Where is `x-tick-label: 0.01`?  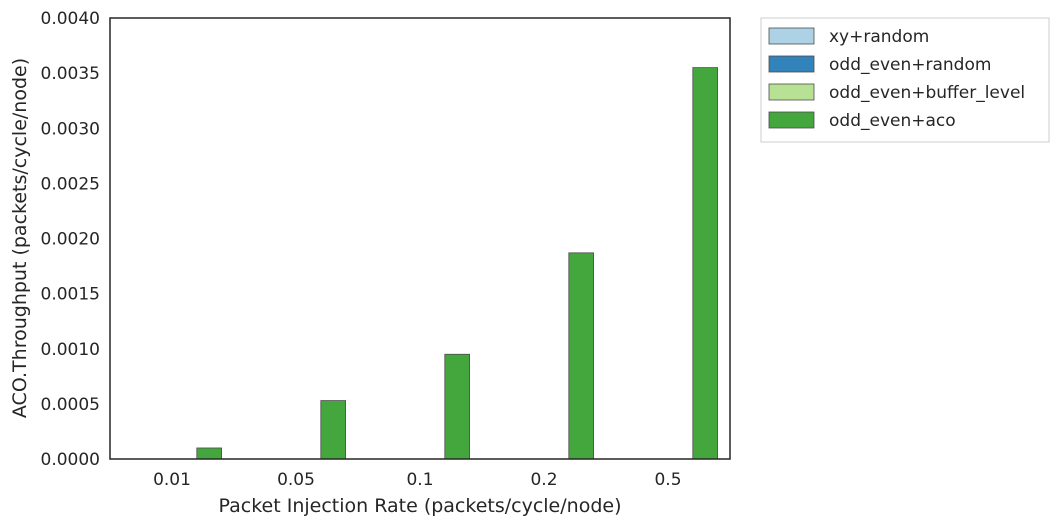 x-tick-label: 0.01 is located at coordinates (172, 480).